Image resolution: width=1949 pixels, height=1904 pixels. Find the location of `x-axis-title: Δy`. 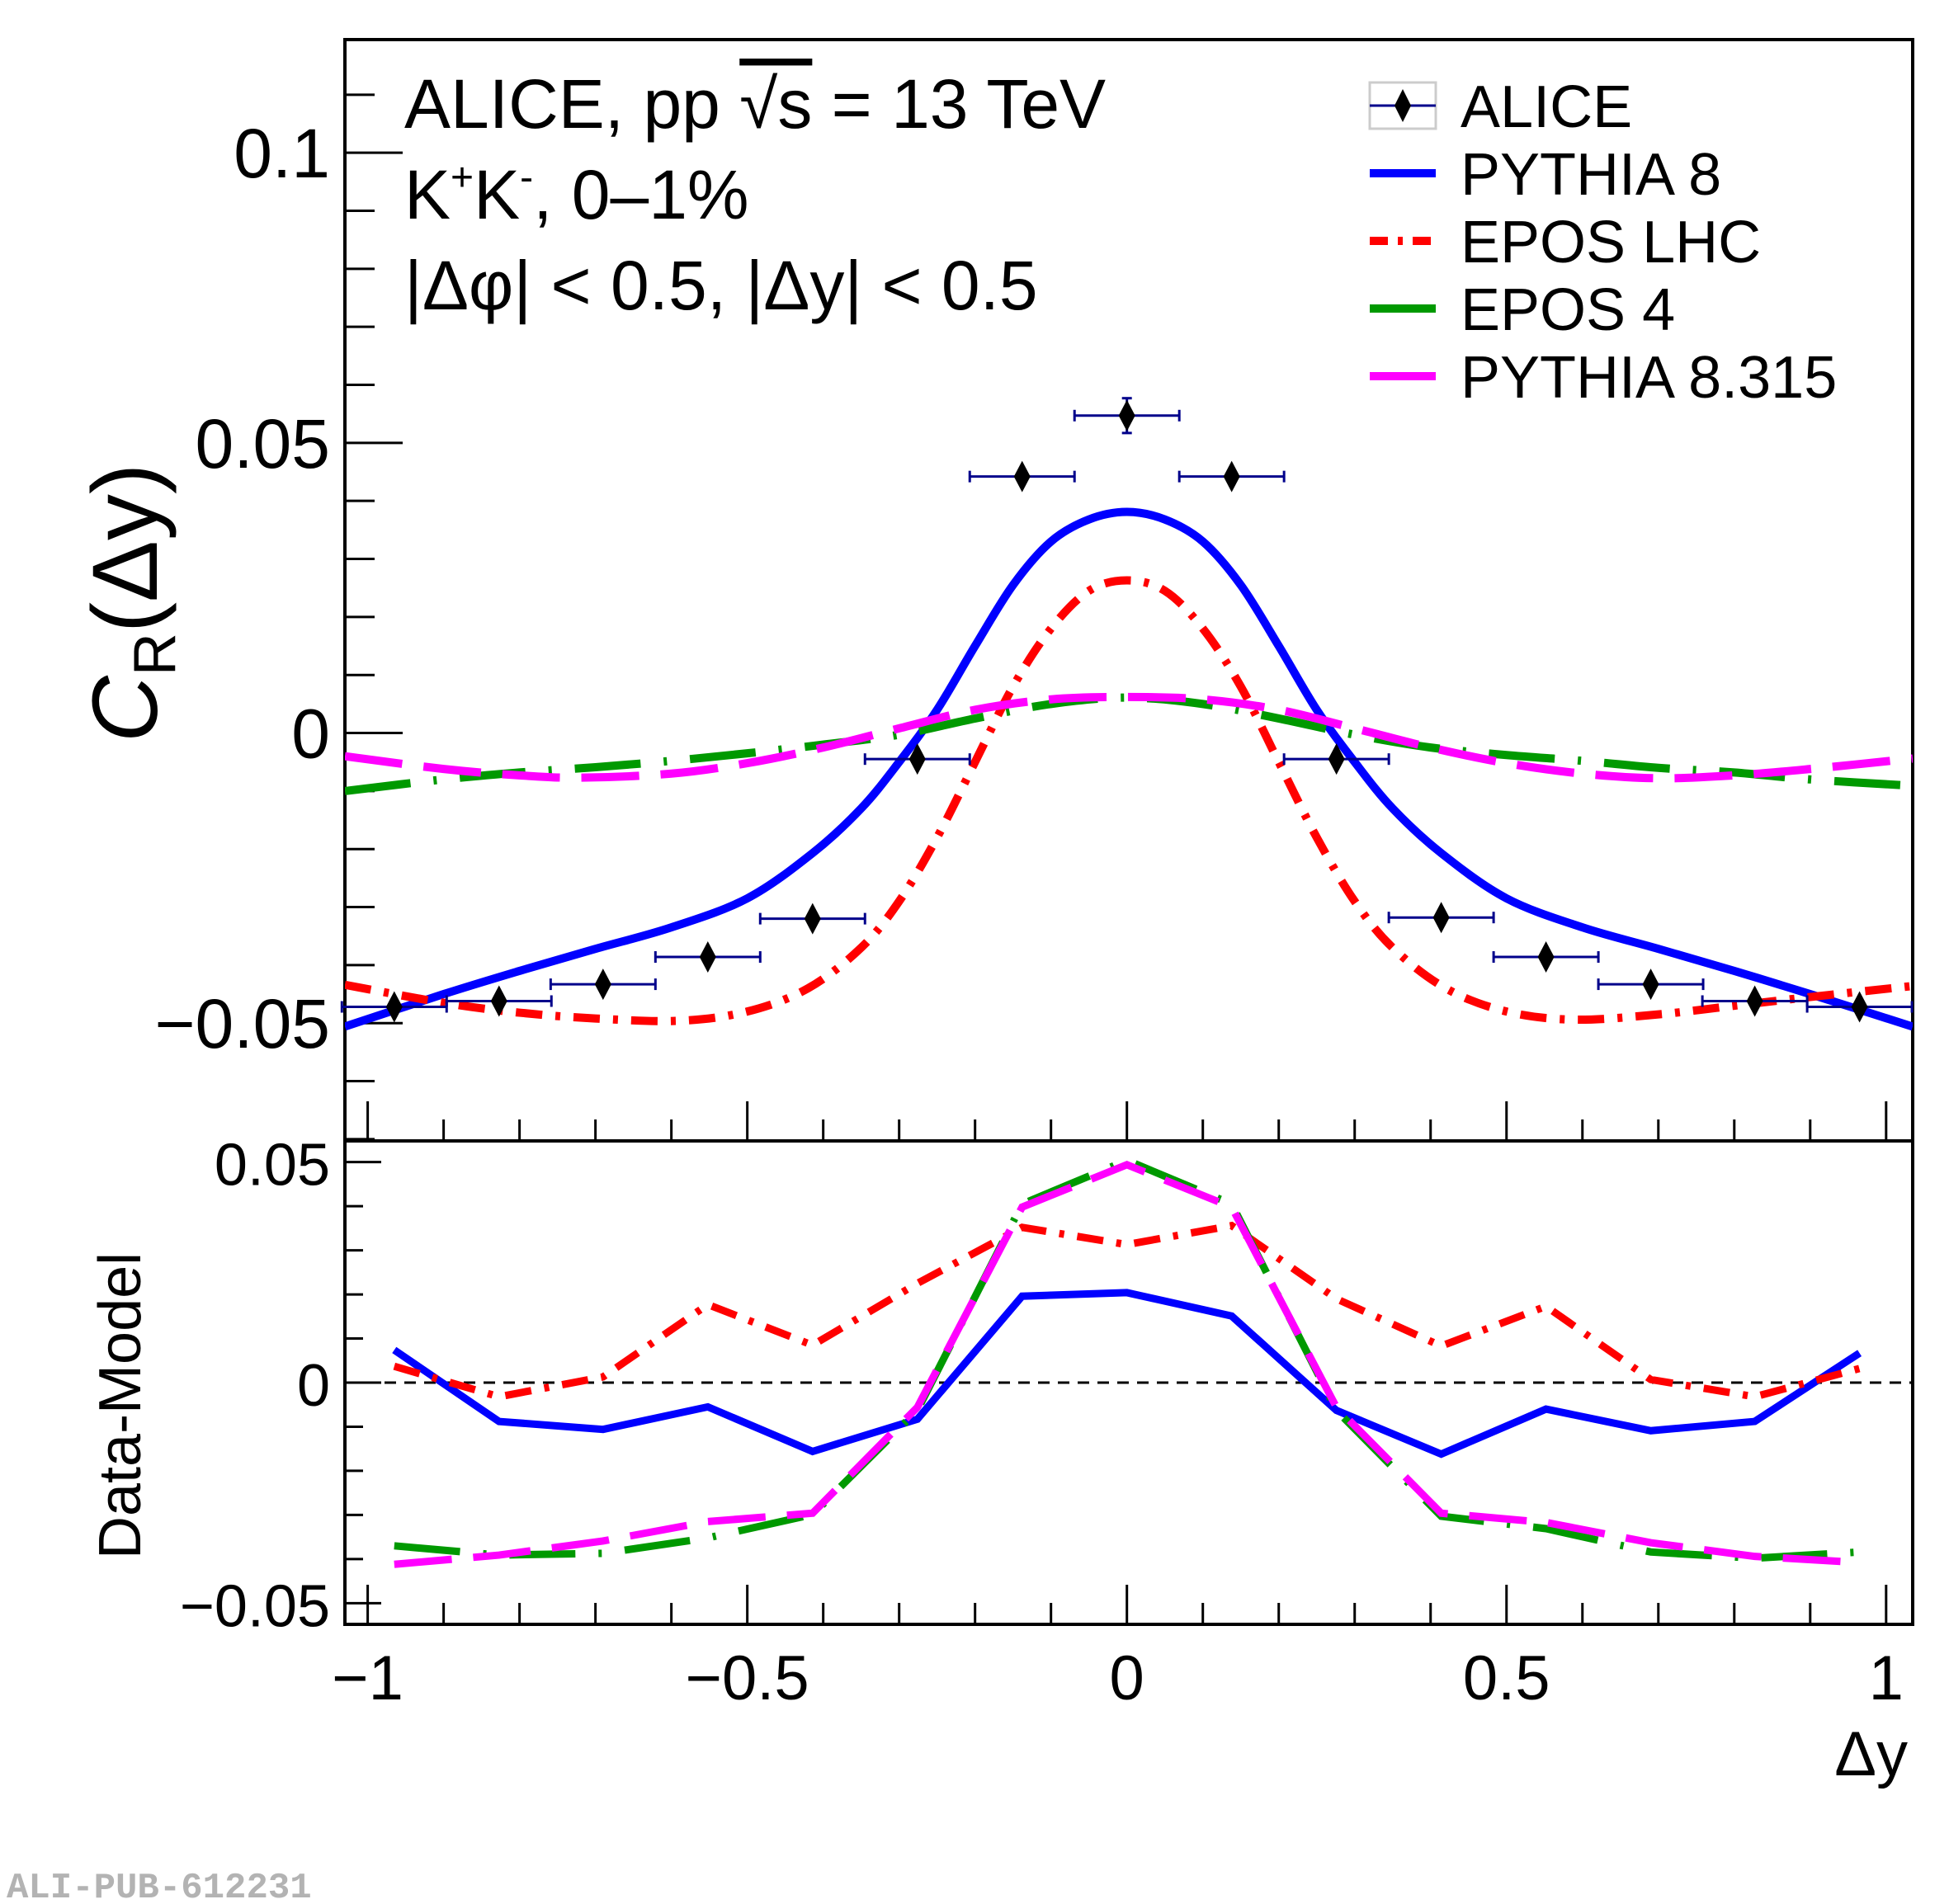

x-axis-title: Δy is located at coordinates (1871, 1754).